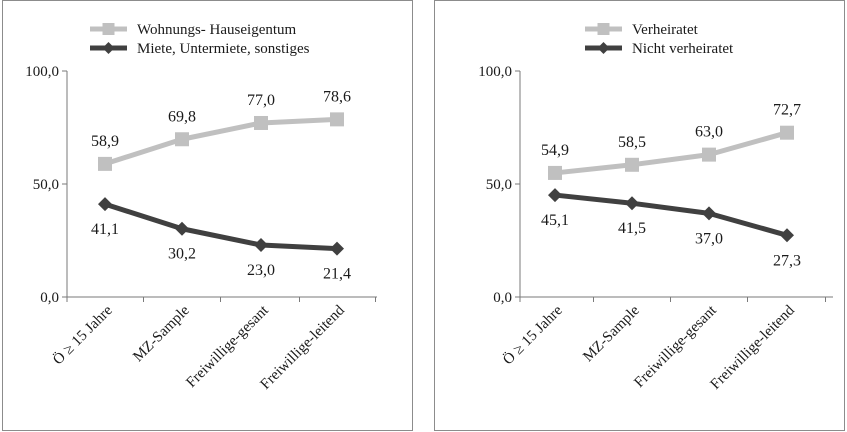  What do you see at coordinates (709, 238) in the screenshot?
I see `data-label: 37,0` at bounding box center [709, 238].